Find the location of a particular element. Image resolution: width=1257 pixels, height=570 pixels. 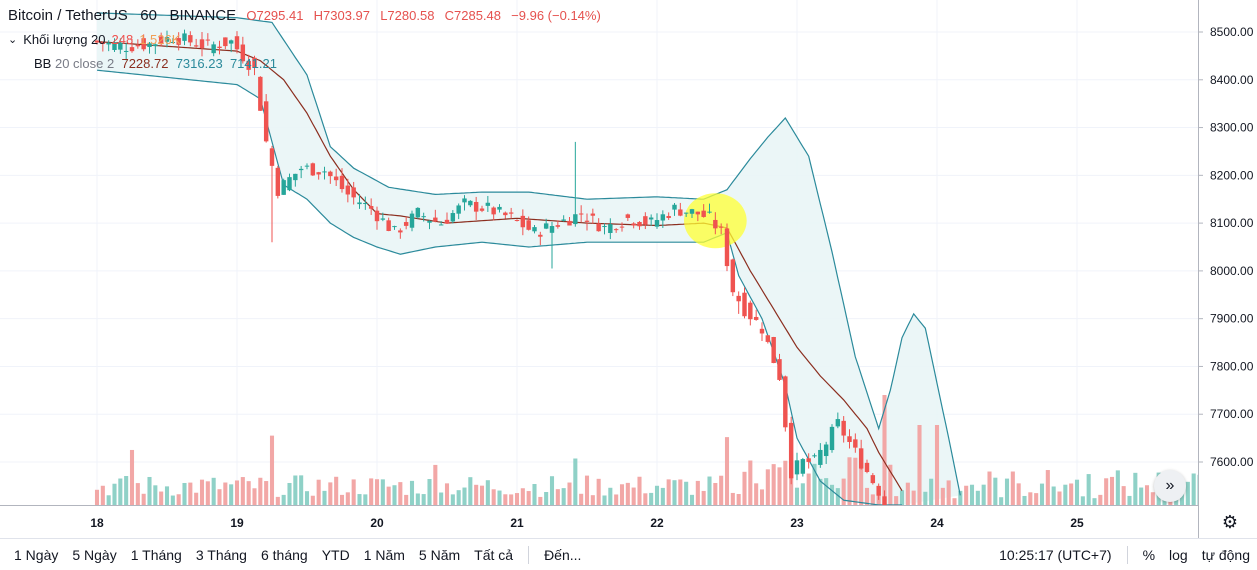

symbol-name: Bitcoin / TetherUS is located at coordinates (68, 15).